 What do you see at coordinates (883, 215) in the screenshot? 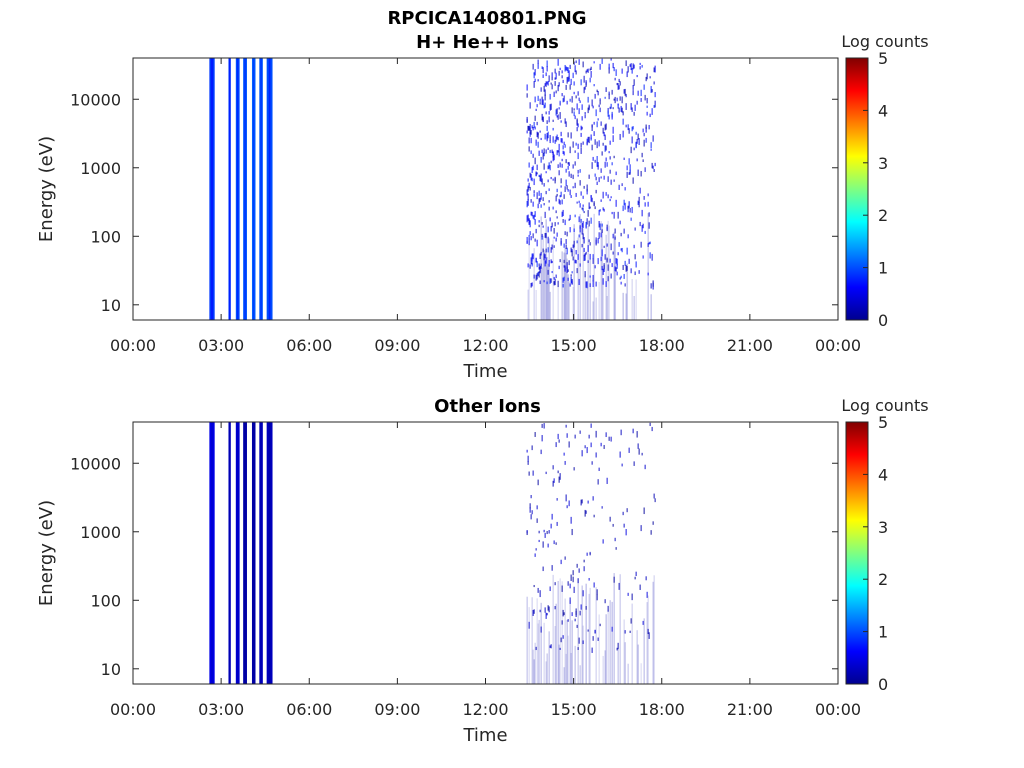
I see `colorbar-tick-label: 2` at bounding box center [883, 215].